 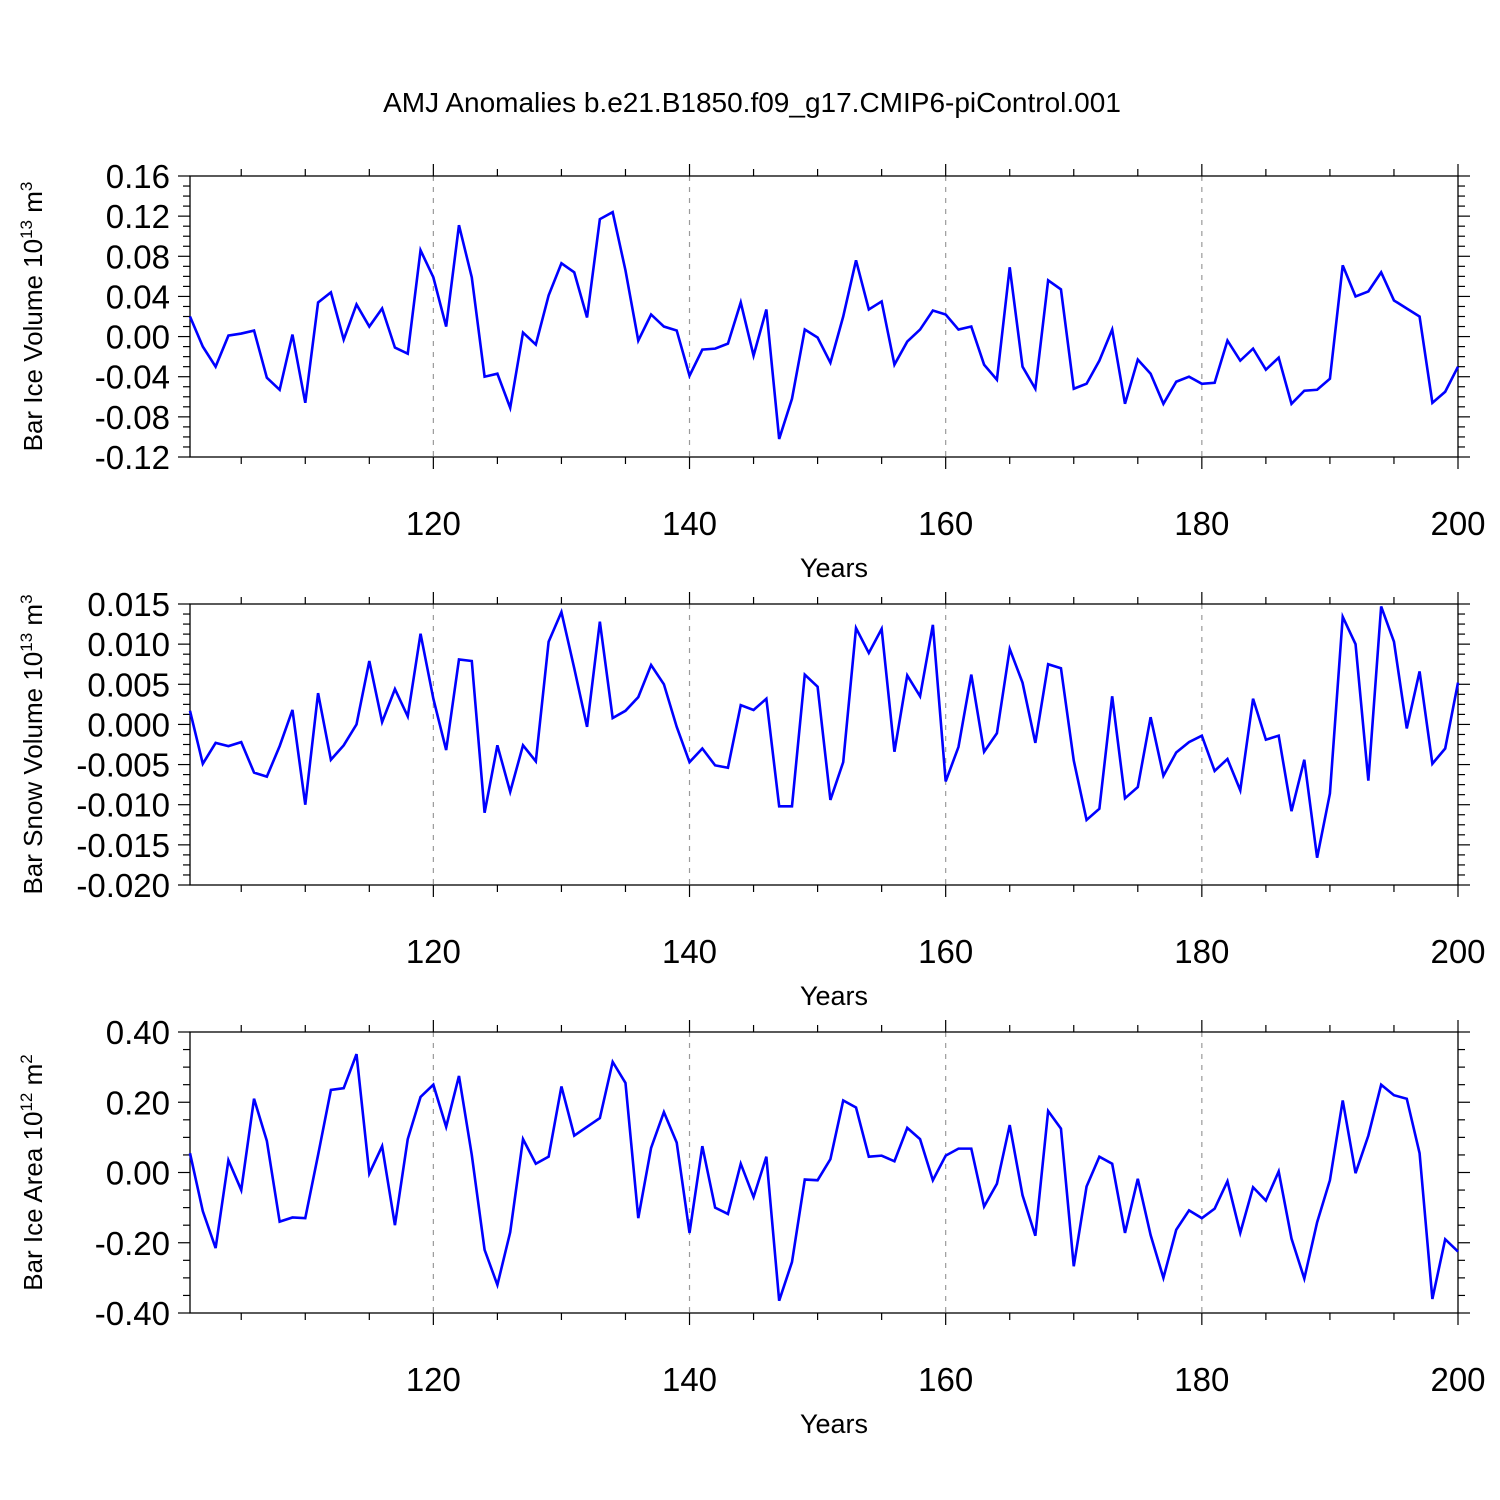 What do you see at coordinates (128, 724) in the screenshot?
I see `y-tick-label: 0.000` at bounding box center [128, 724].